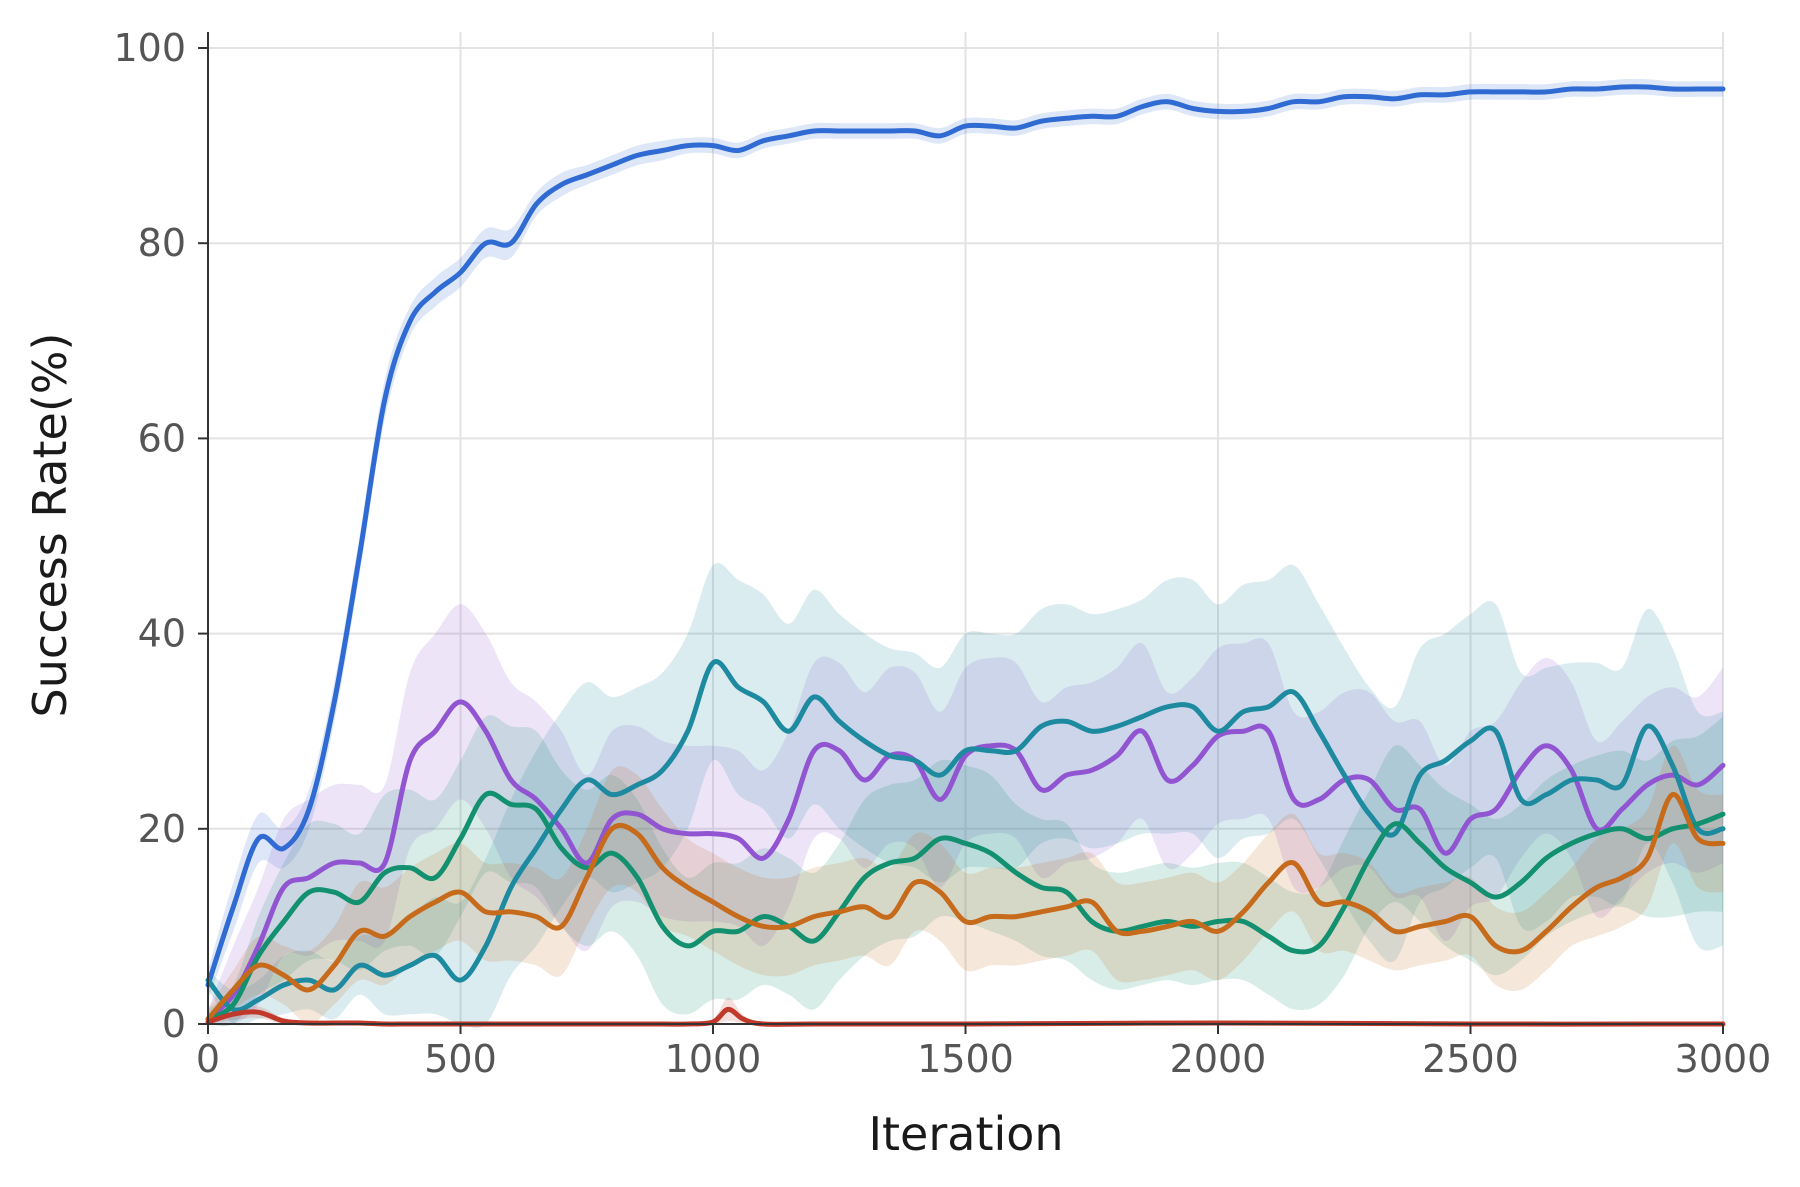  What do you see at coordinates (965, 1059) in the screenshot?
I see `x-tick-label: 1500` at bounding box center [965, 1059].